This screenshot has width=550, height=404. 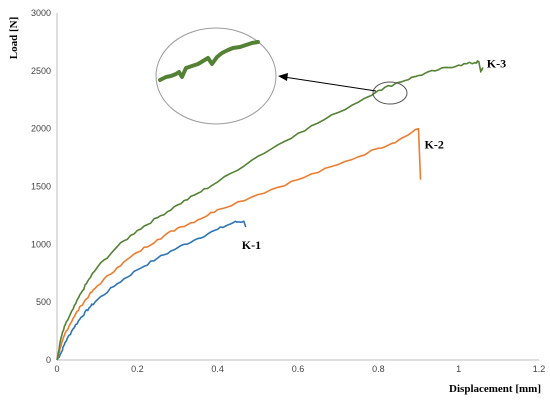 I want to click on x-tick-label: 0, so click(x=56, y=369).